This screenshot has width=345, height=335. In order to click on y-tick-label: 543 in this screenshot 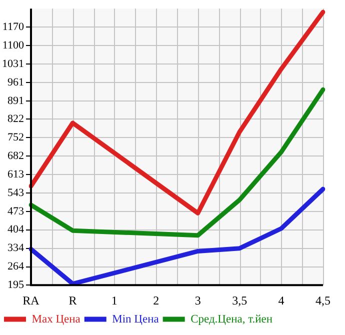, I will do `click(16, 192)`.